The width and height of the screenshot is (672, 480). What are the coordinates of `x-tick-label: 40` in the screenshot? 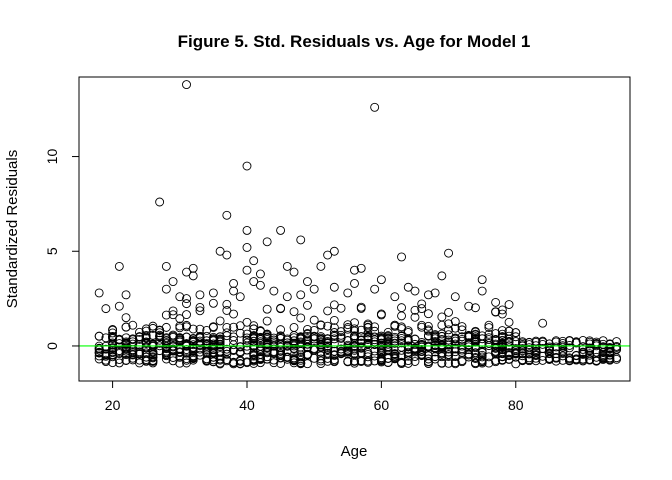 It's located at (247, 405).